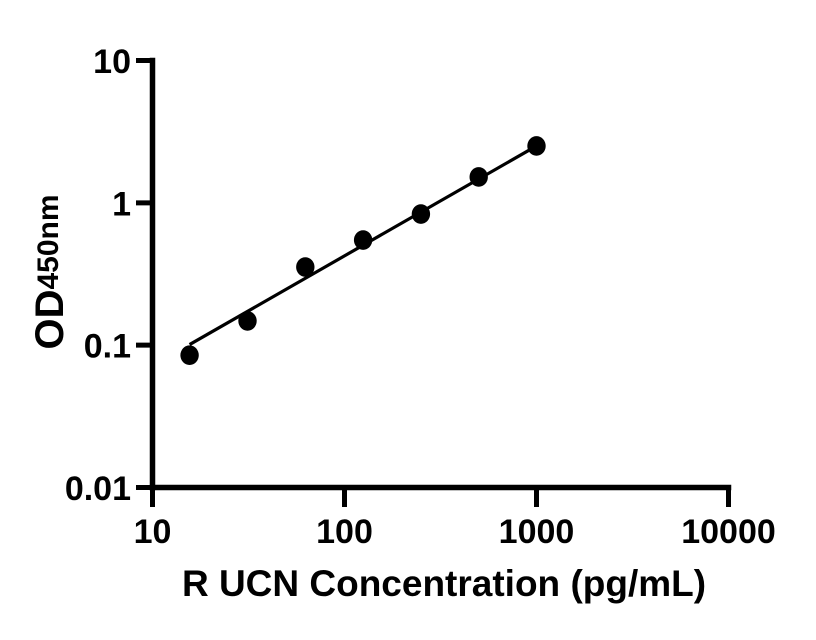  What do you see at coordinates (50, 320) in the screenshot?
I see `y-axis-title-main: OD` at bounding box center [50, 320].